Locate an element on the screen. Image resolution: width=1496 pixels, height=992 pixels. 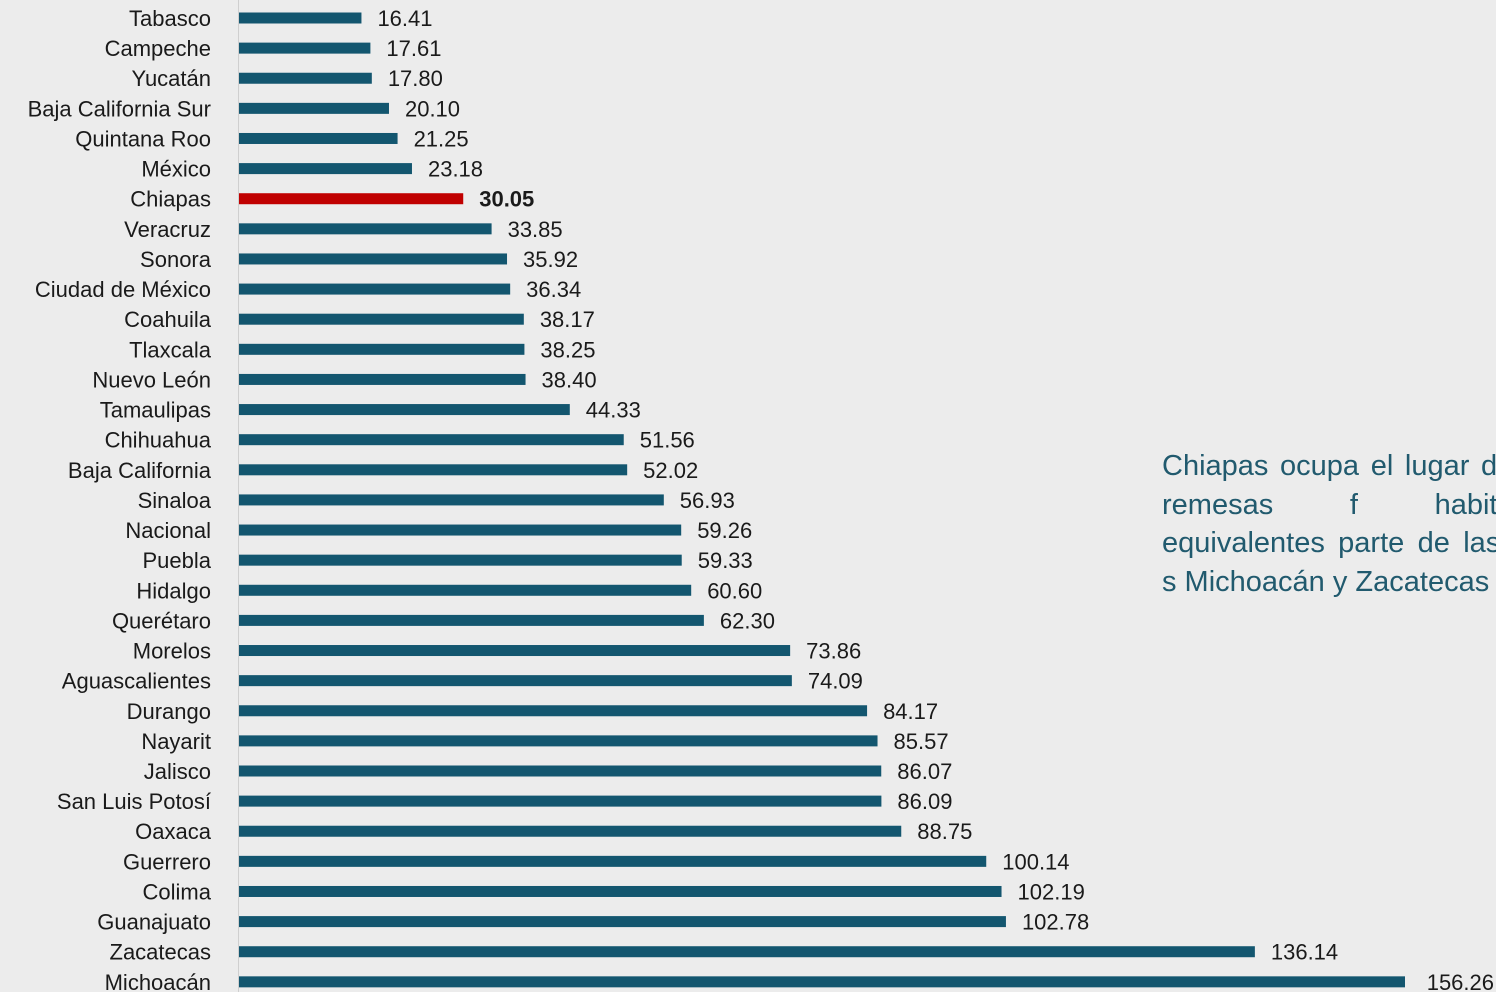
value-label-tlaxcala: 38.25 is located at coordinates (567, 349).